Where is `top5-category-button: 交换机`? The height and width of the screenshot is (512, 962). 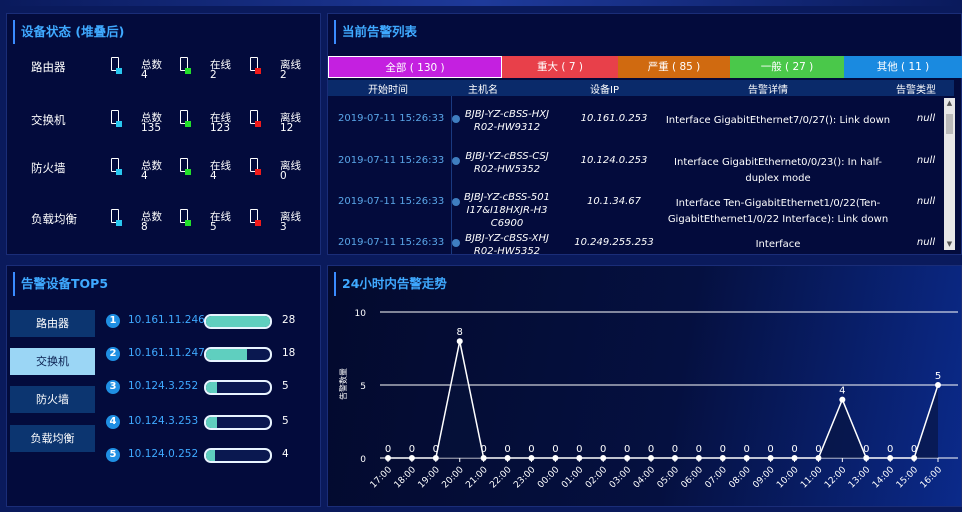 top5-category-button: 交换机 is located at coordinates (52, 361).